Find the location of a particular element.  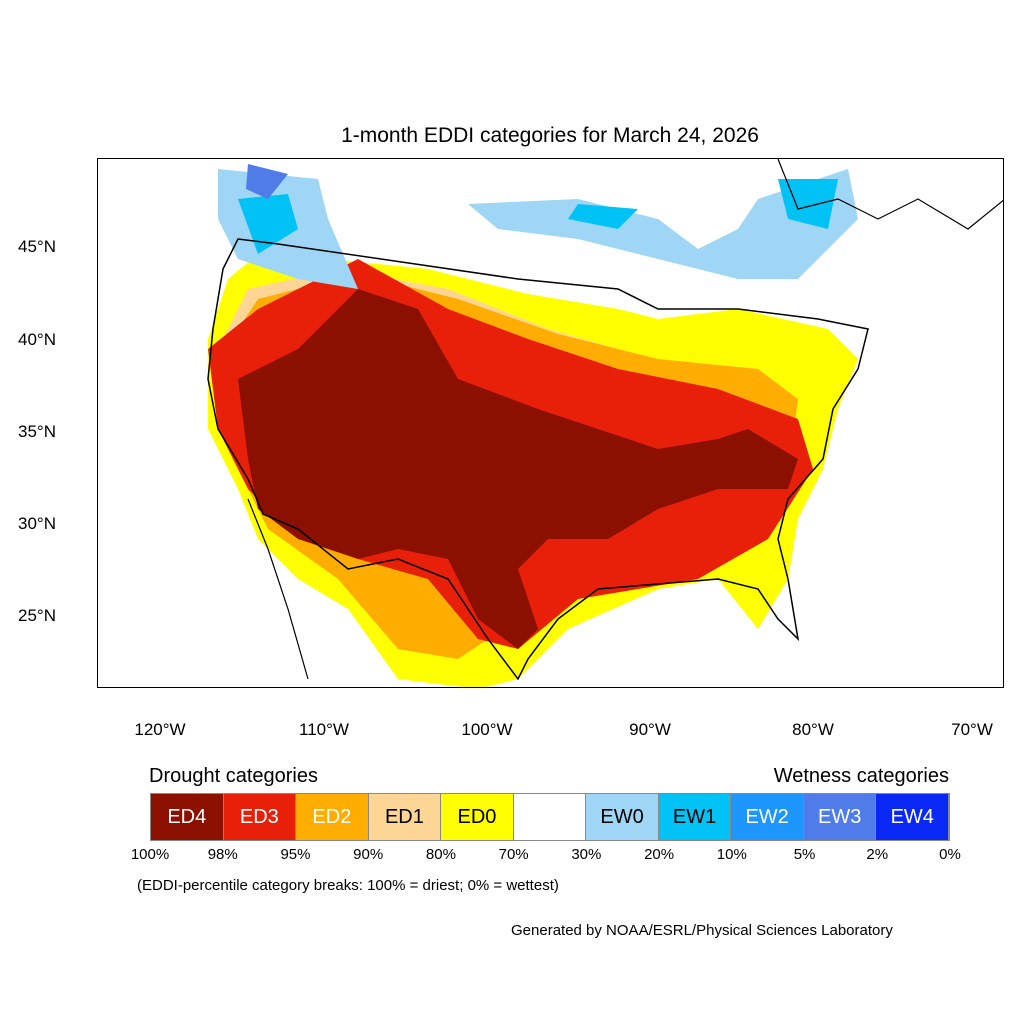

legend-break-label: 10% is located at coordinates (731, 854).